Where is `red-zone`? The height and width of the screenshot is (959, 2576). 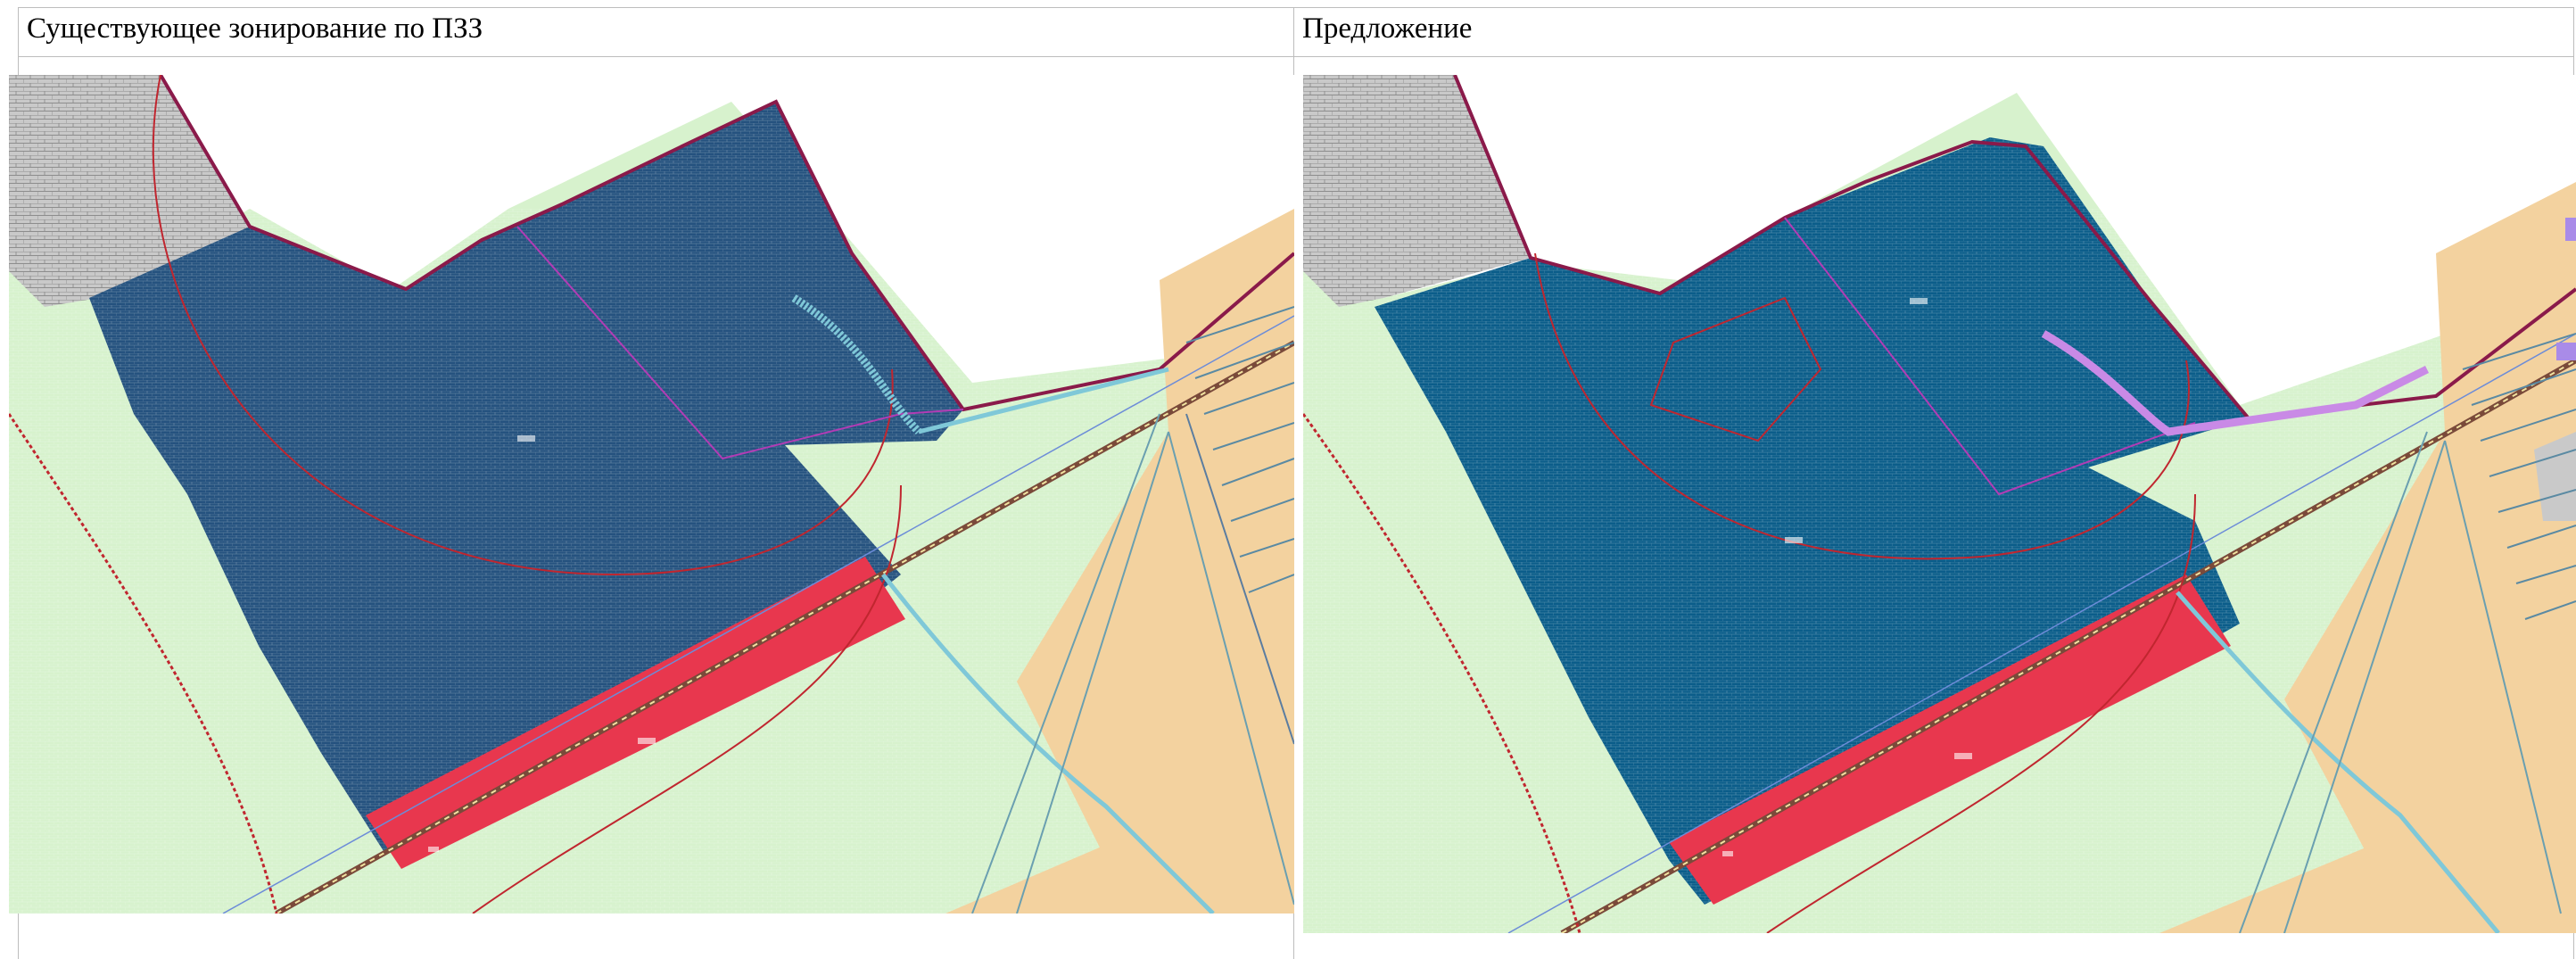
red-zone is located at coordinates (1950, 740).